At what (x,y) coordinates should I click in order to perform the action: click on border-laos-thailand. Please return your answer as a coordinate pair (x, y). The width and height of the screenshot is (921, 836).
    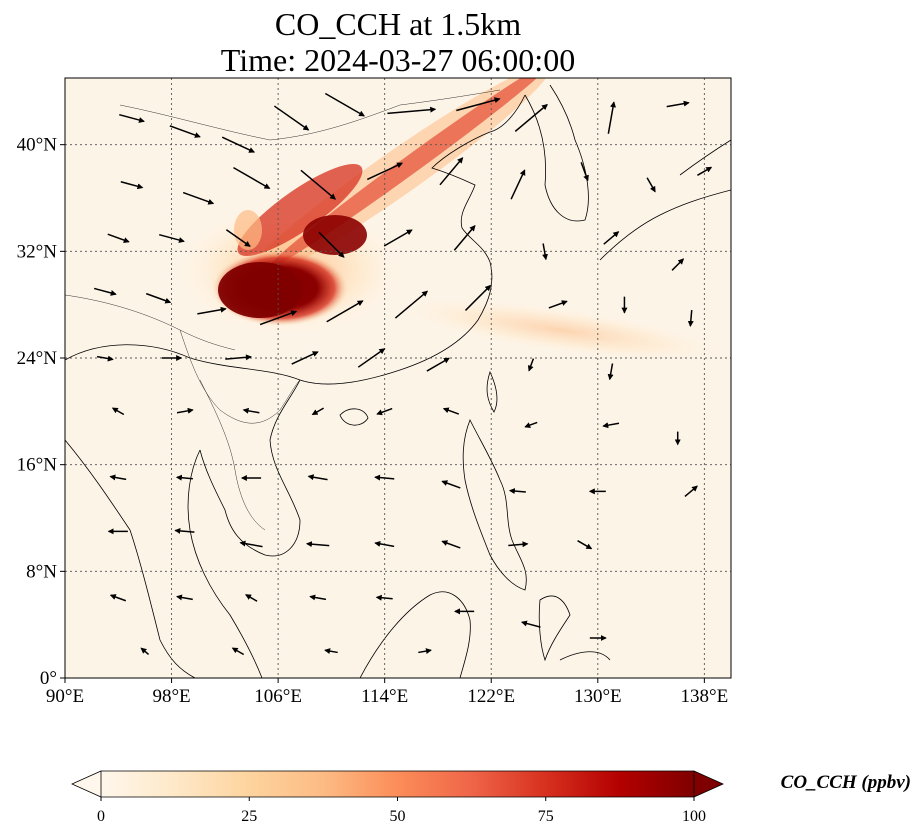
    Looking at the image, I should click on (232, 455).